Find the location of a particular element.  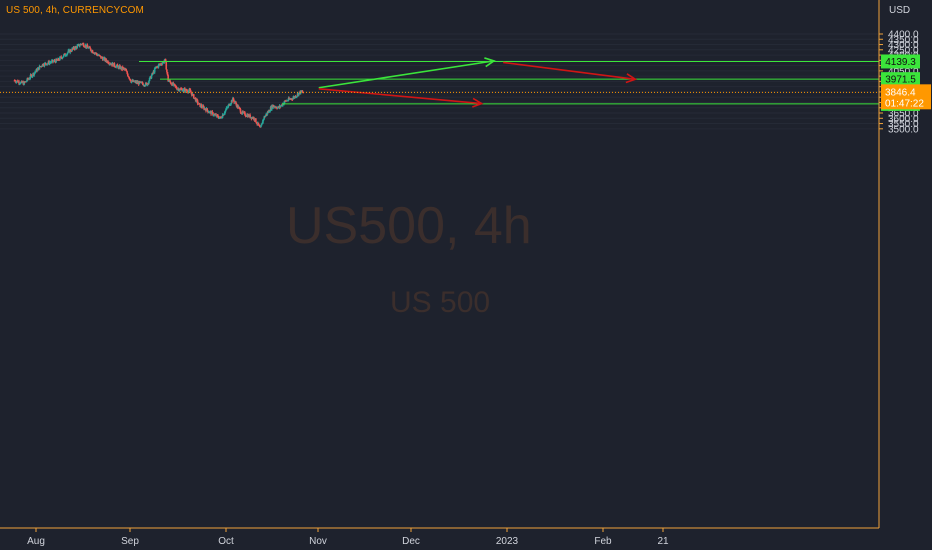

time-axis-bg is located at coordinates (466, 539).